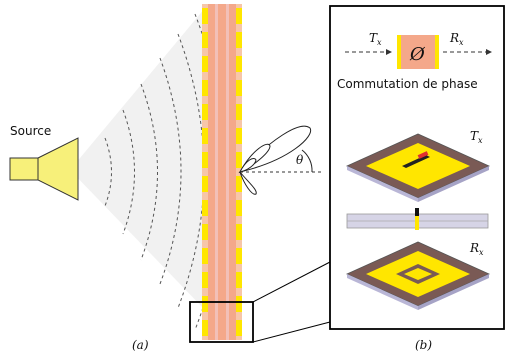  I want to click on horn-antenna, so click(44, 169).